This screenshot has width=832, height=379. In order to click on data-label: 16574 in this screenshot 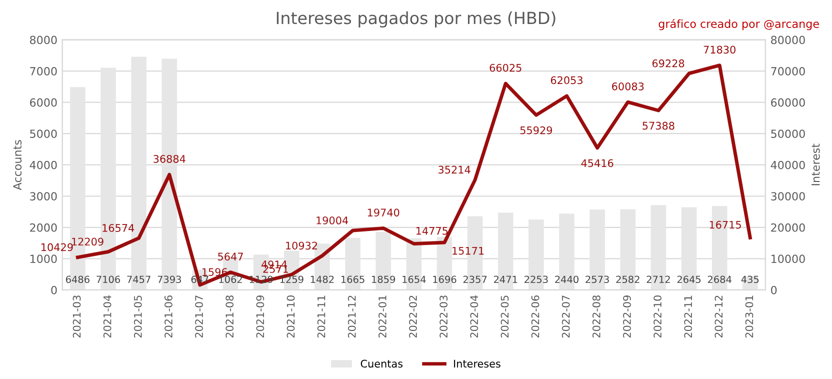, I will do `click(118, 228)`.